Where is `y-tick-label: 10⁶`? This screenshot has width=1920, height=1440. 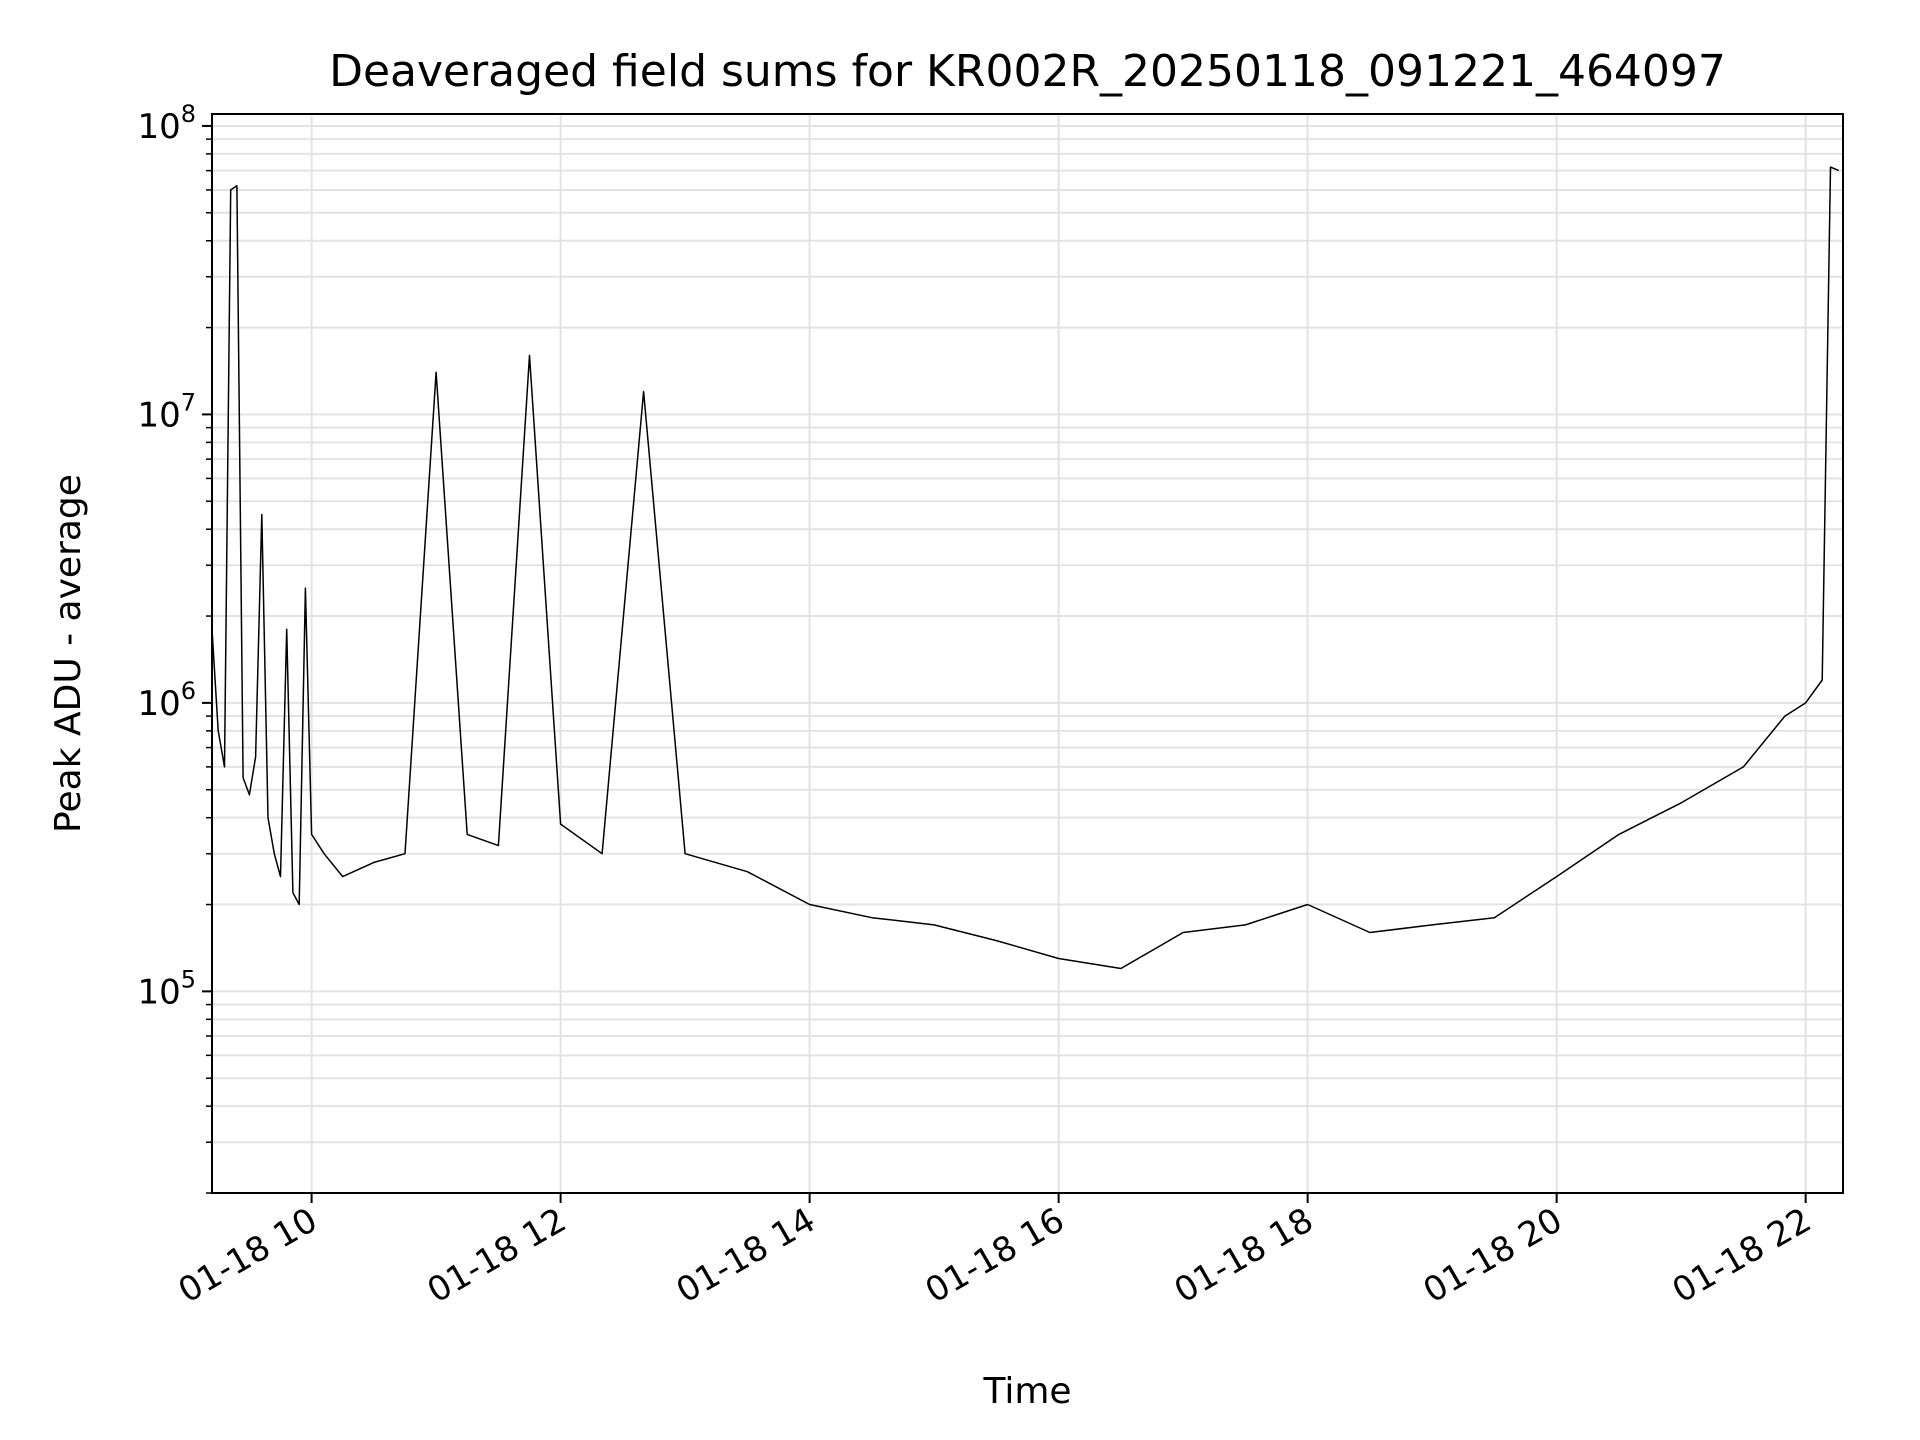 y-tick-label: 10⁶ is located at coordinates (166, 700).